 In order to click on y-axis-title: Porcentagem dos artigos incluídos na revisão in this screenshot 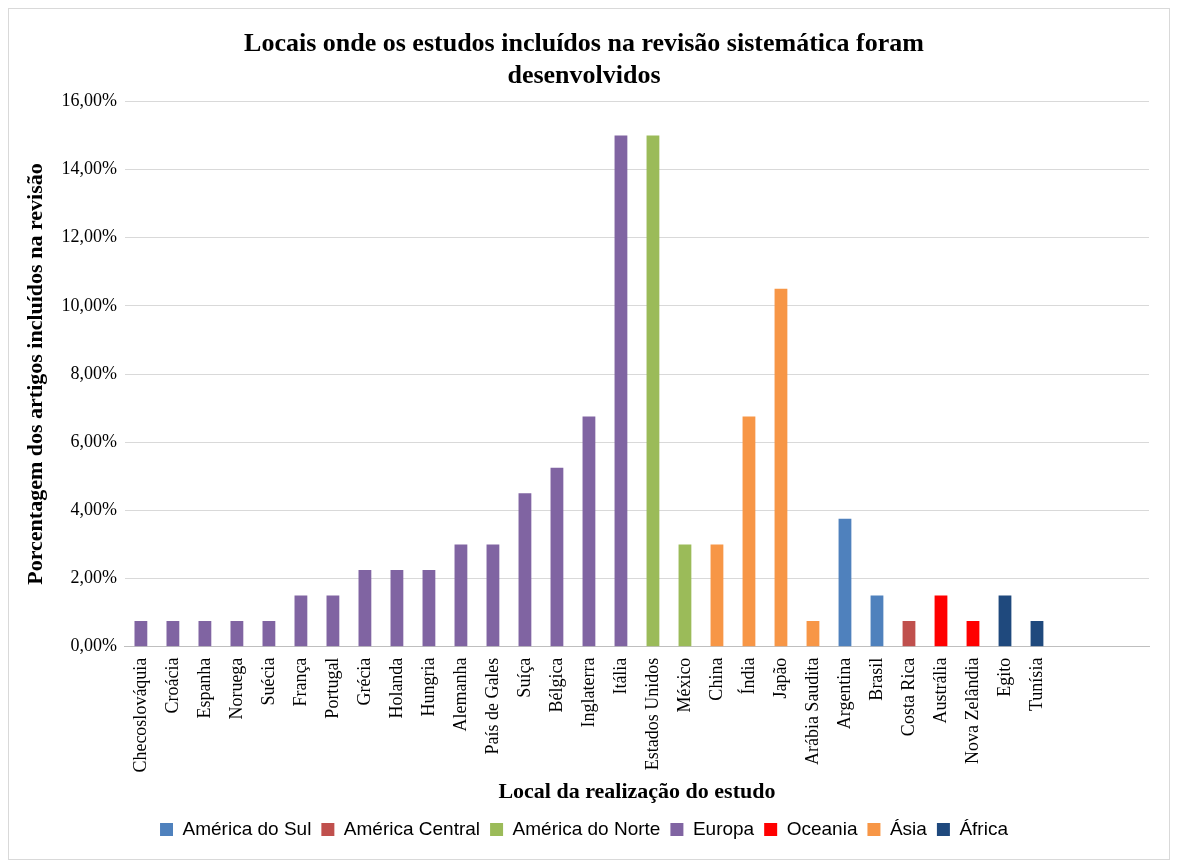, I will do `click(34, 374)`.